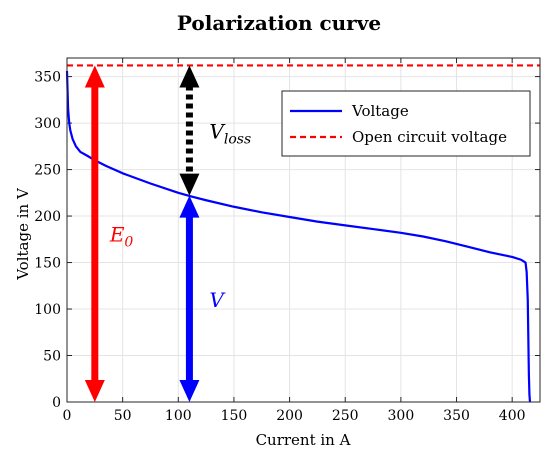  I want to click on x-tick-label: 200, so click(289, 416).